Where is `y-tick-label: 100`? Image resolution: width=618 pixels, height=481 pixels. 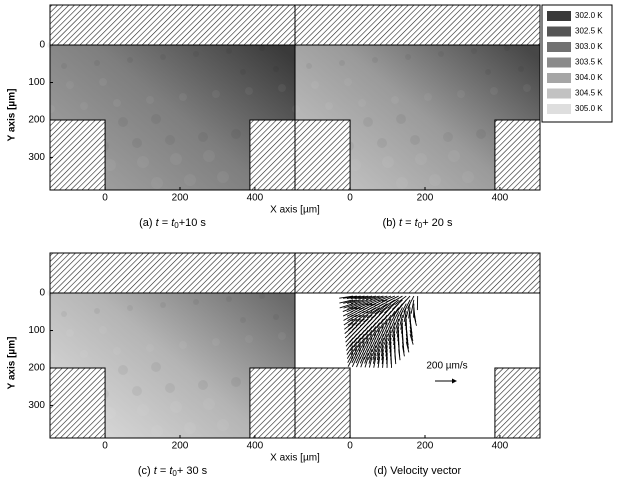
y-tick-label: 100 is located at coordinates (36, 82).